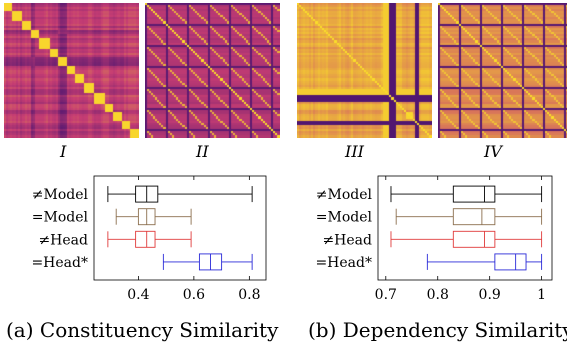  What do you see at coordinates (490, 295) in the screenshot?
I see `tick-label: 0.9` at bounding box center [490, 295].